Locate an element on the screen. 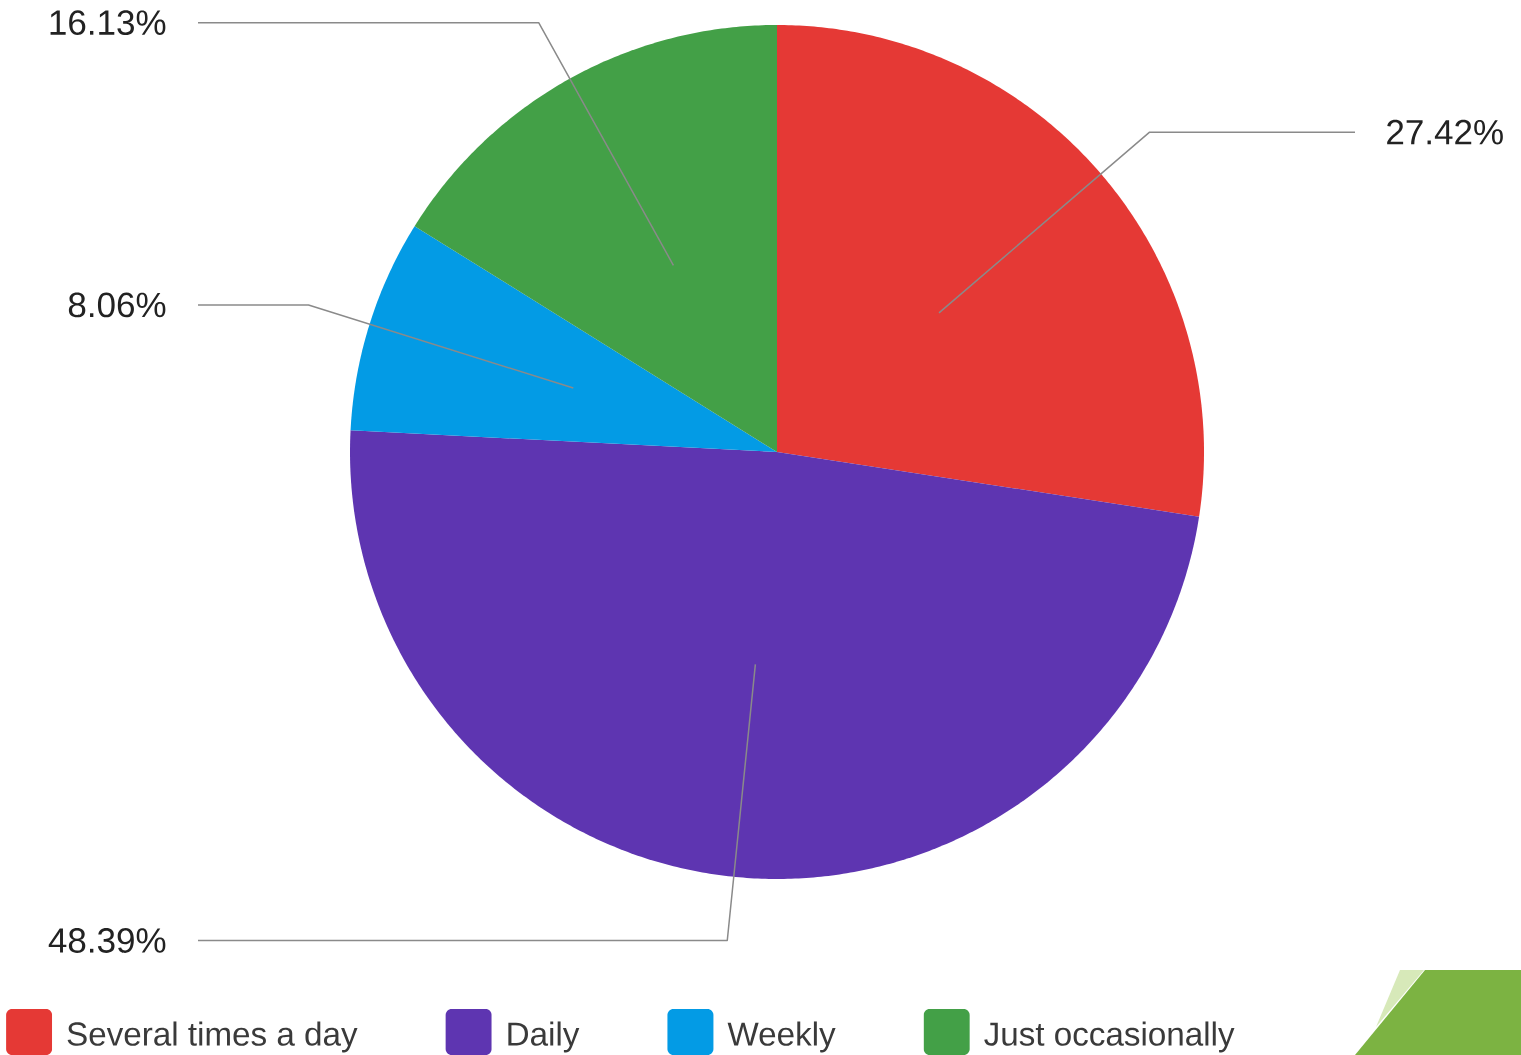  legend-label: Weekly is located at coordinates (781, 1037).